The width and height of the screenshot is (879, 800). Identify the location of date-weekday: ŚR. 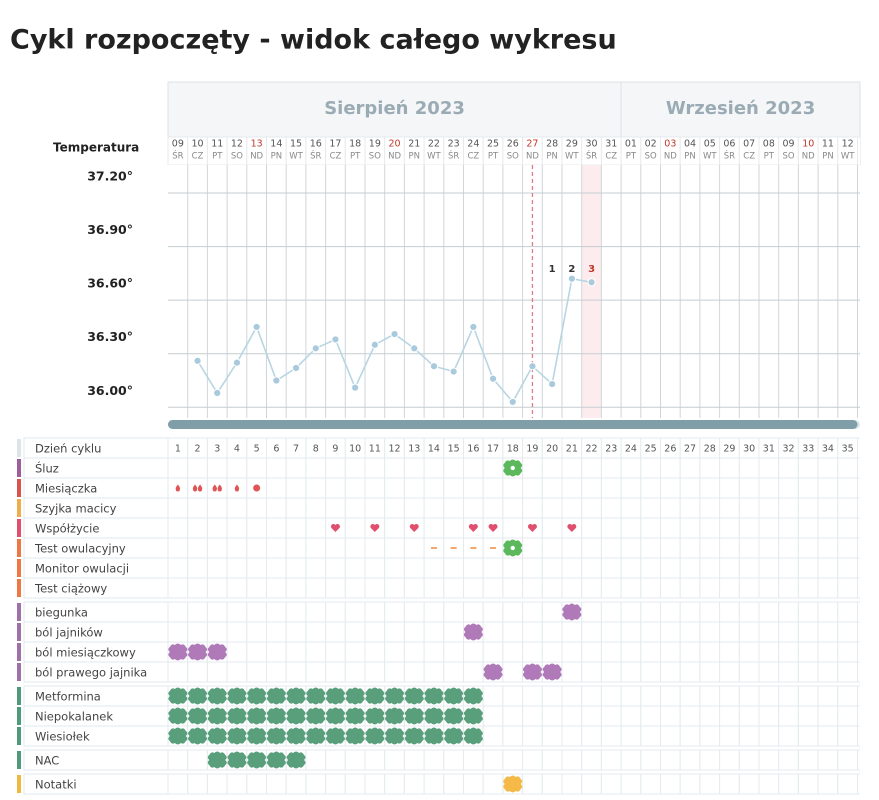
(453, 156).